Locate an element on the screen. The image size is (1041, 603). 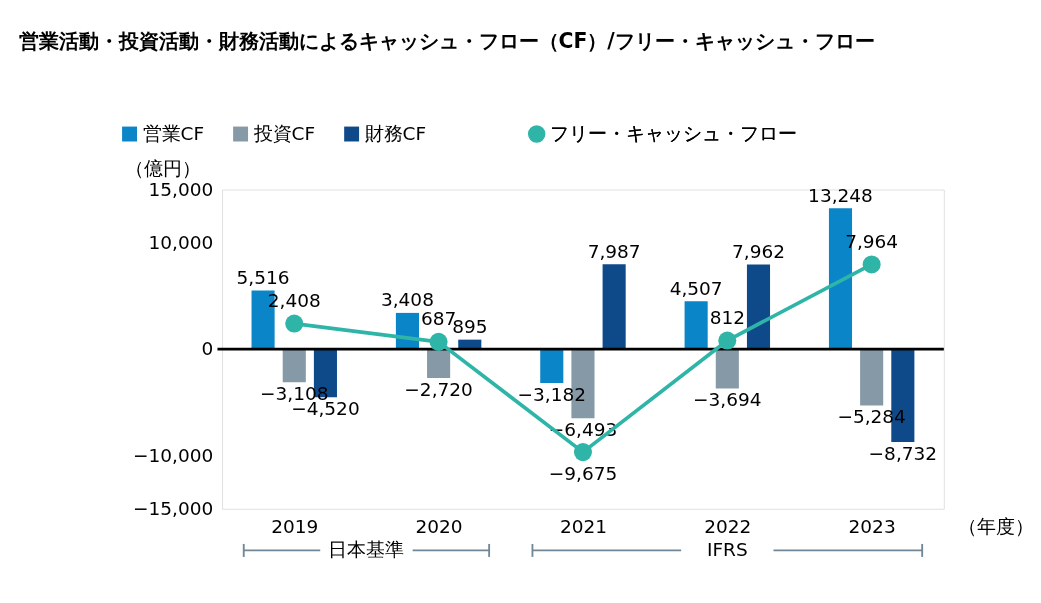
x-tick-label: 2023 is located at coordinates (872, 527).